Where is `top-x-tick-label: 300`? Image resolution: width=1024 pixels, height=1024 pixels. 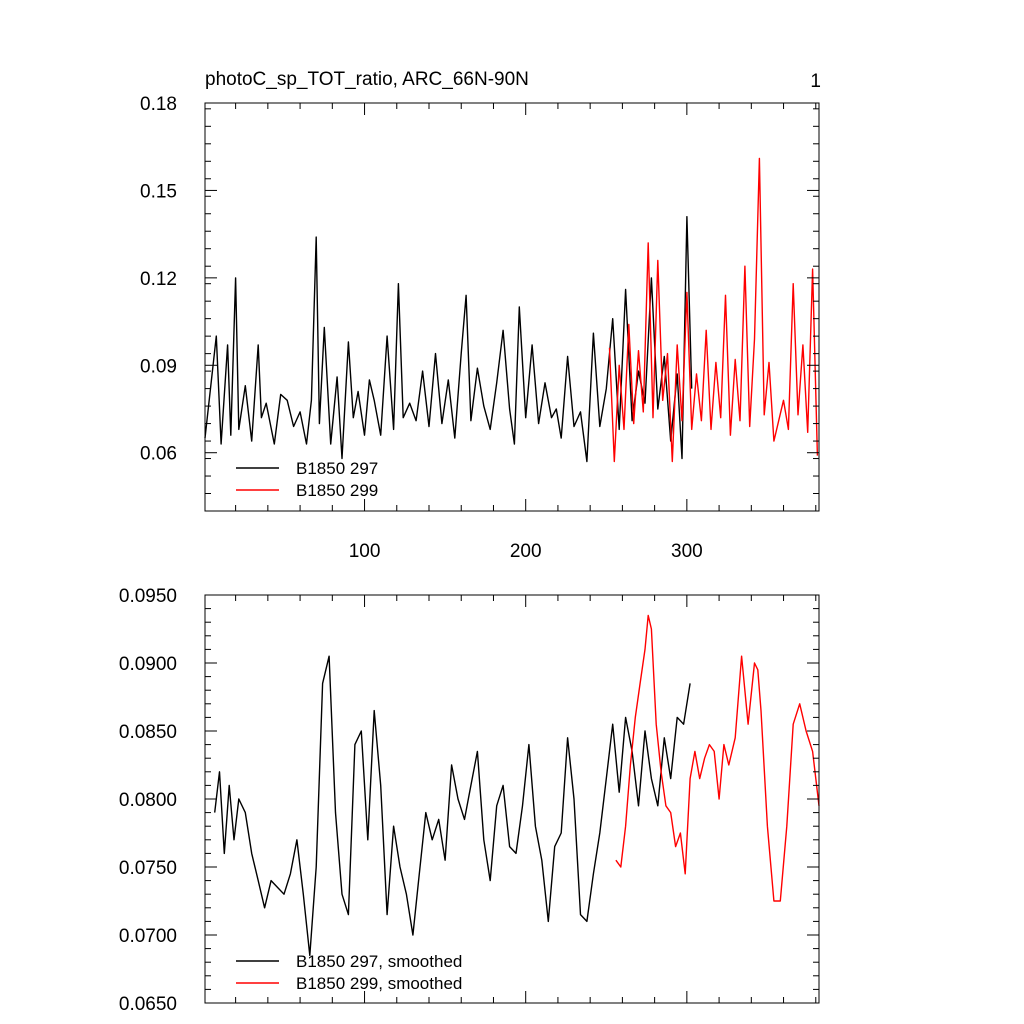
top-x-tick-label: 300 is located at coordinates (687, 551).